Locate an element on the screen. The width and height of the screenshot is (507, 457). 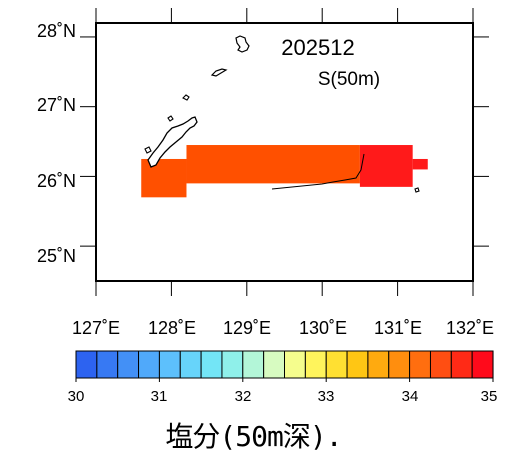
salinity-field-west-block is located at coordinates (164, 178).